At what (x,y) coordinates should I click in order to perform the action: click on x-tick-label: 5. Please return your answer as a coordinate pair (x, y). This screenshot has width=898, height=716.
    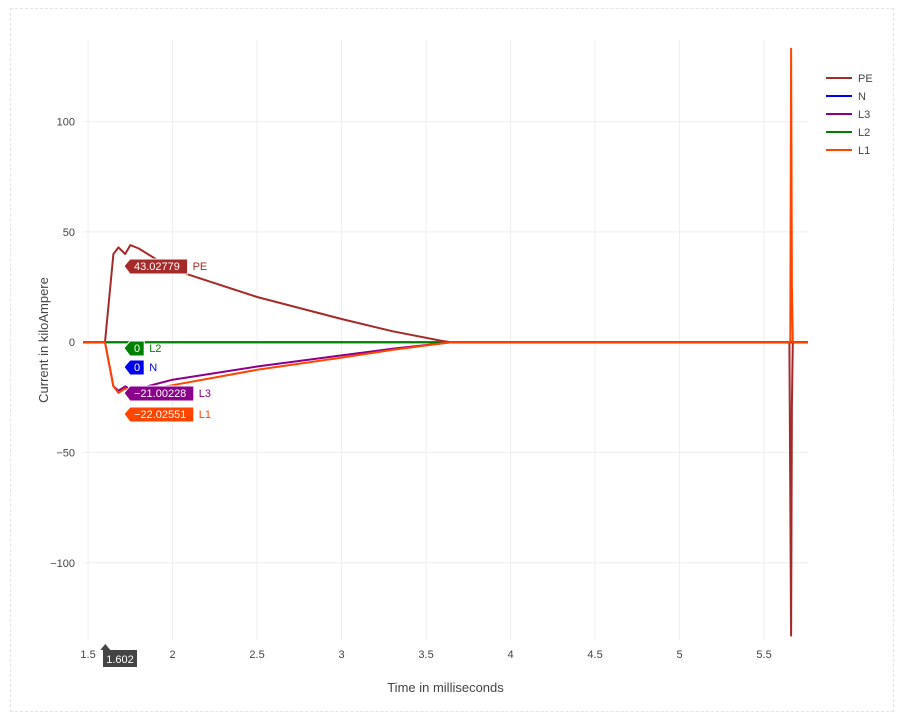
    Looking at the image, I should click on (679, 655).